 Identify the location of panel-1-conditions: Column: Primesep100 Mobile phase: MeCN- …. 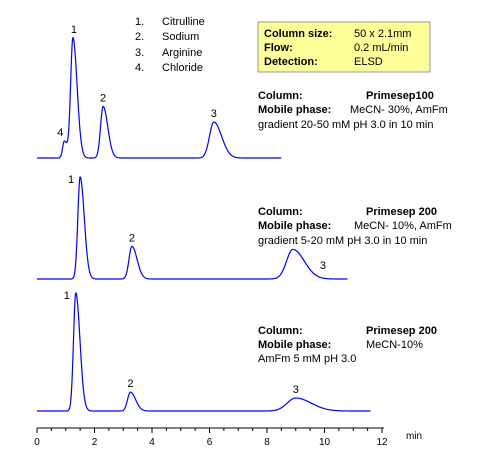
(353, 110).